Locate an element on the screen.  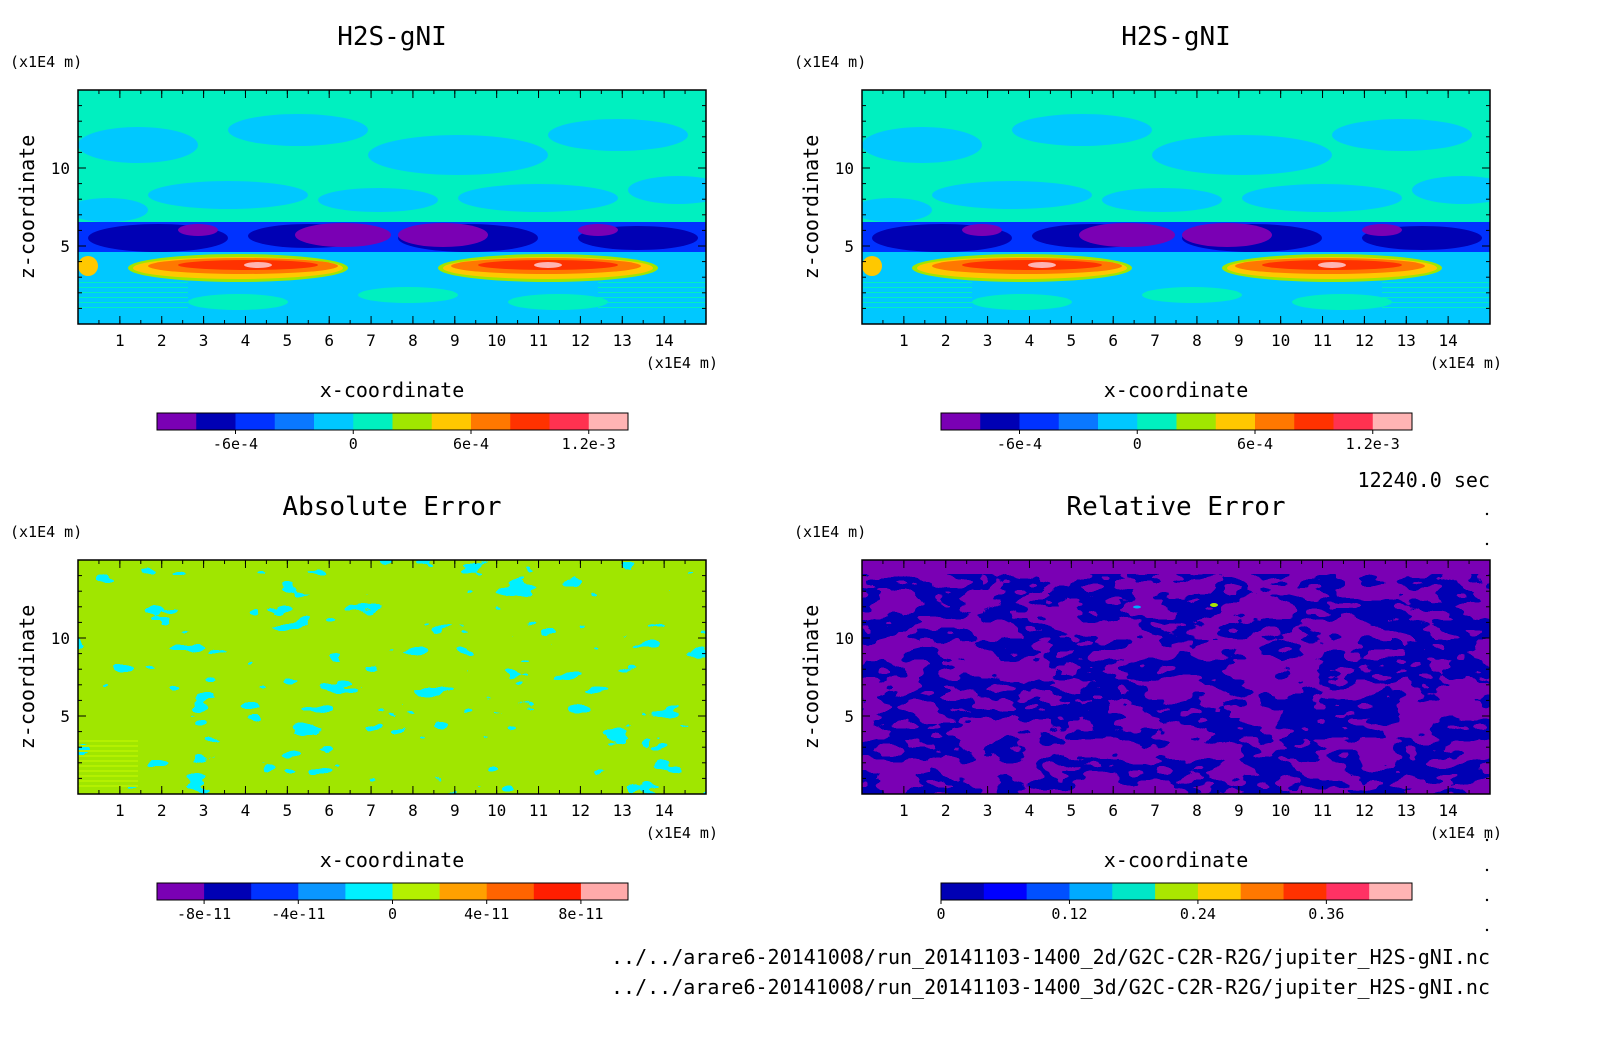
x-tick-label: 13 is located at coordinates (1406, 810).